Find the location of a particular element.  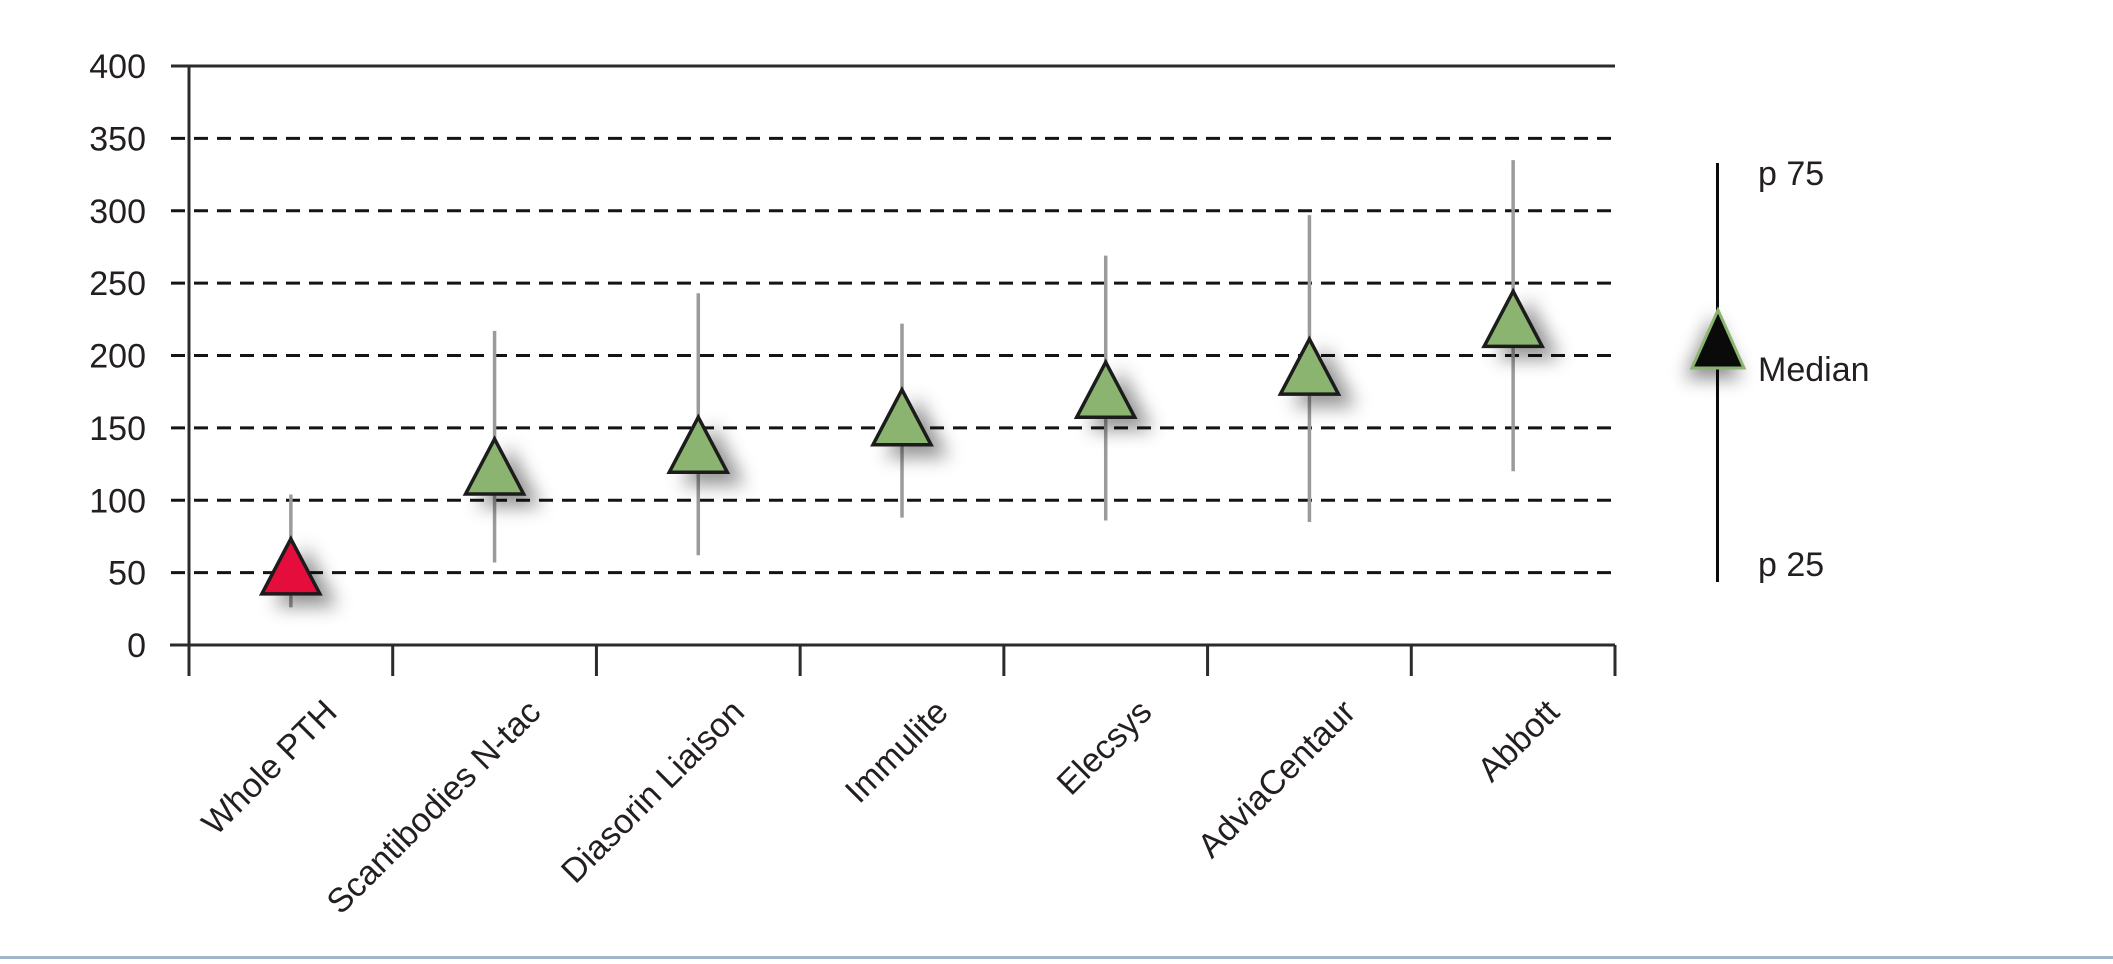

bottom-rule is located at coordinates (1056, 957).